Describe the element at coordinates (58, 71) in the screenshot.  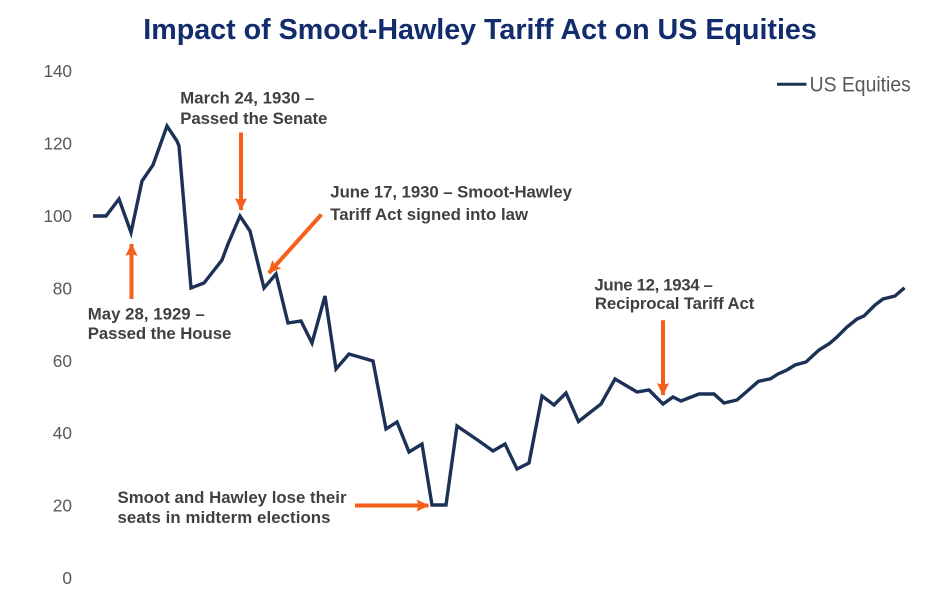
I see `svg-text: 140` at that location.